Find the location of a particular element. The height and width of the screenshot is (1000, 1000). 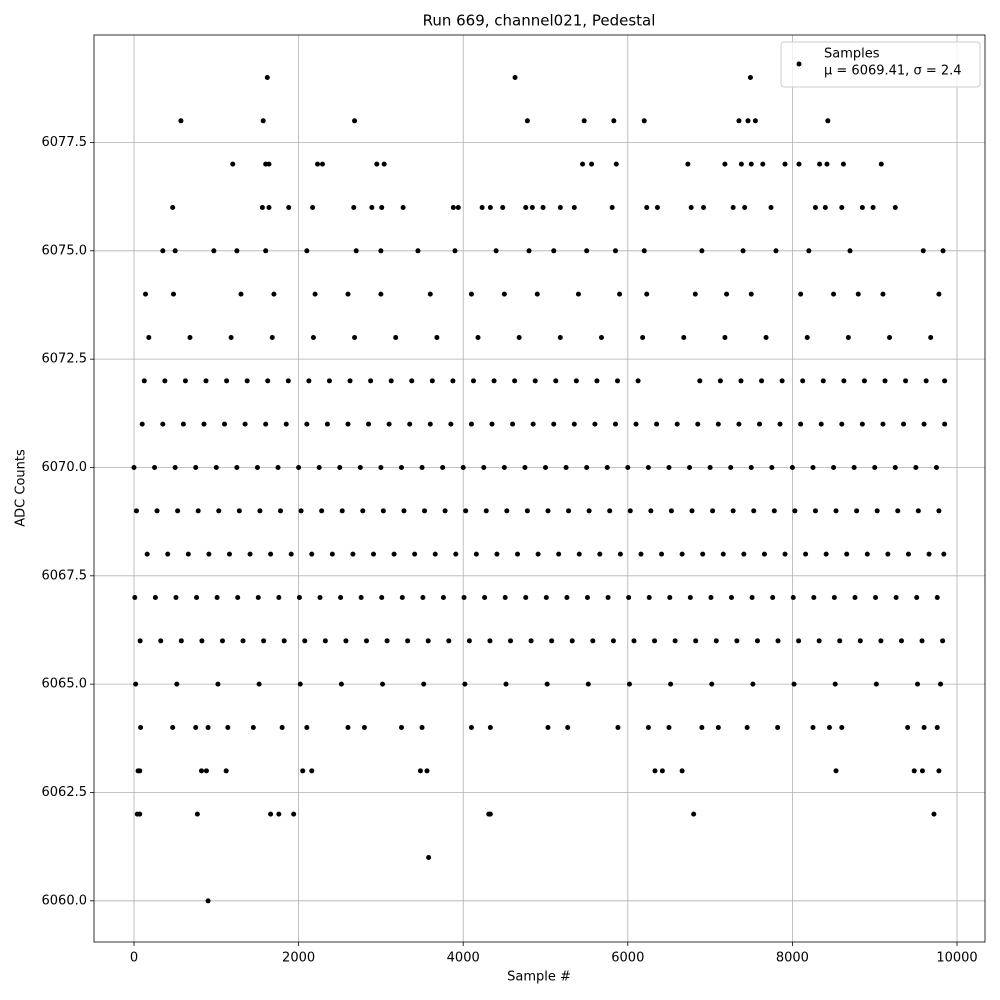

y-tick-label: 6077.5 is located at coordinates (65, 142).